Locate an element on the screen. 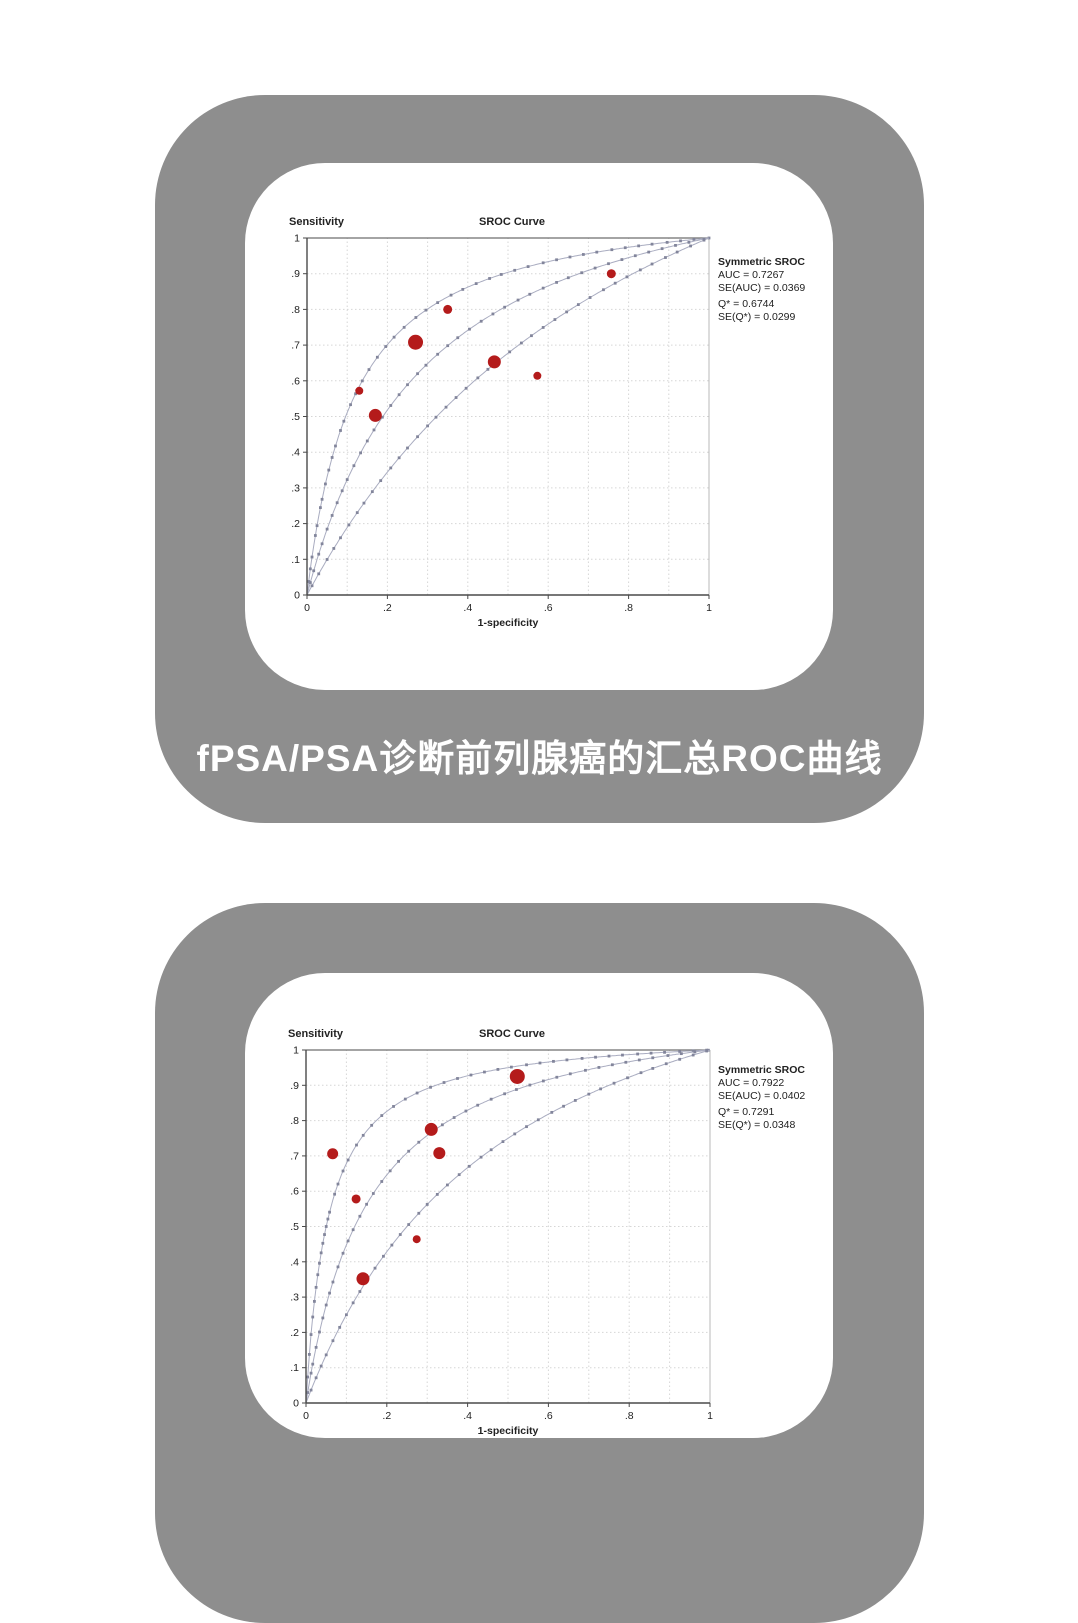 The height and width of the screenshot is (1623, 1078). legend-line: AUC = 0.7267 is located at coordinates (751, 275).